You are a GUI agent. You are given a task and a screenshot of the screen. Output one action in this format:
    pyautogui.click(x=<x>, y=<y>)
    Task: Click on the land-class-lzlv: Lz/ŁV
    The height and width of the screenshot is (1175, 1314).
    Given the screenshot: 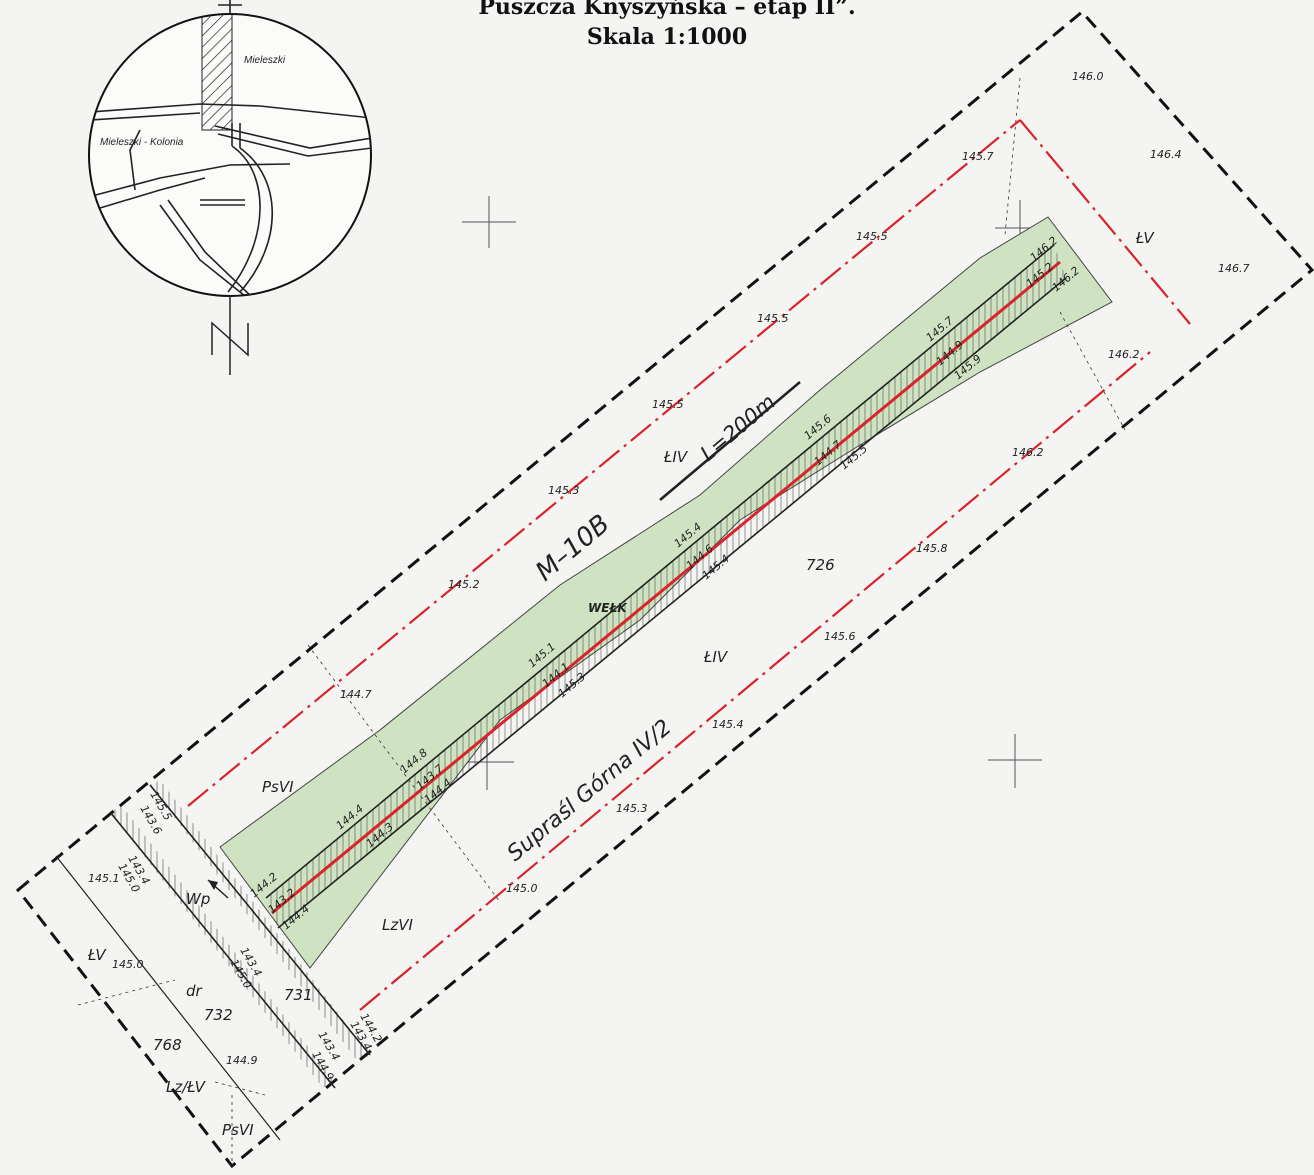 What is the action you would take?
    pyautogui.click(x=186, y=1087)
    